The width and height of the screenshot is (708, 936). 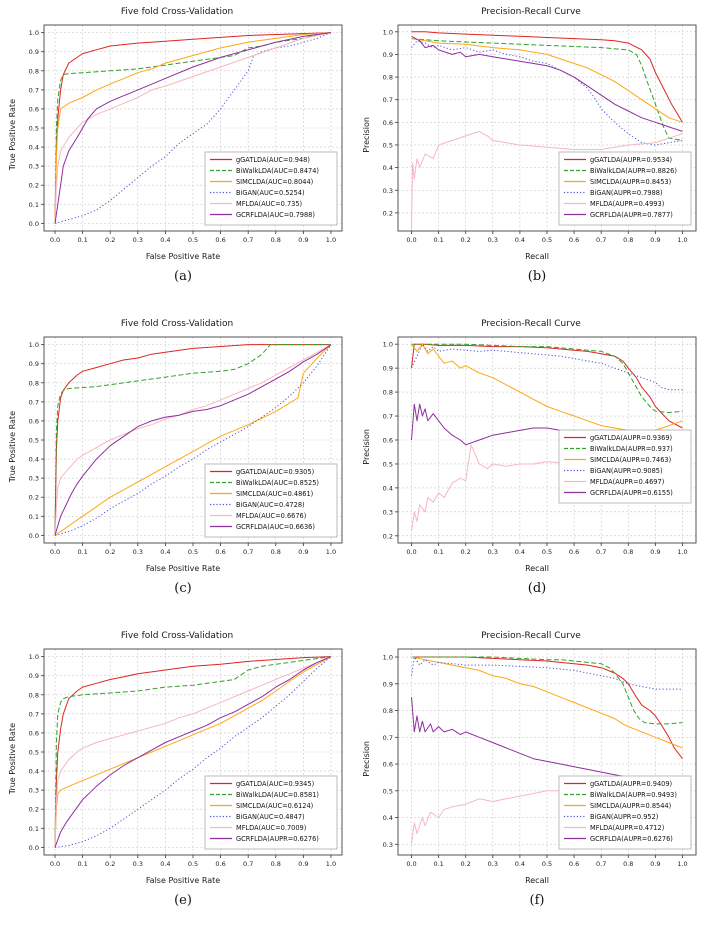 I want to click on x-axis-label: Recall, so click(x=537, y=568).